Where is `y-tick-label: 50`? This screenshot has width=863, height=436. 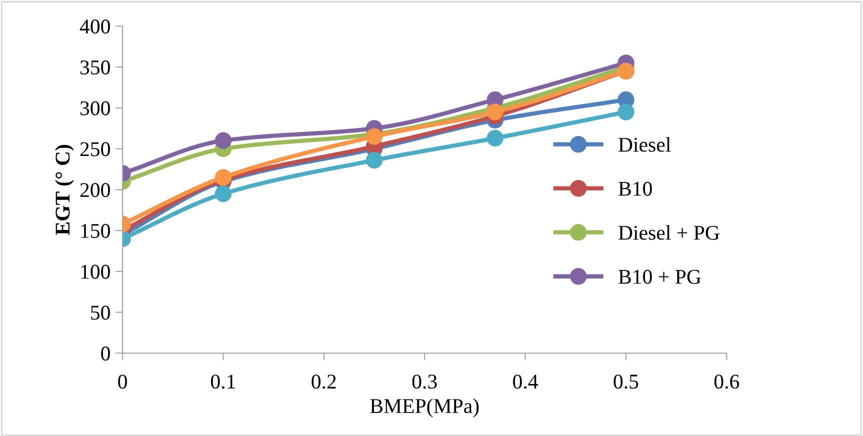
y-tick-label: 50 is located at coordinates (100, 313).